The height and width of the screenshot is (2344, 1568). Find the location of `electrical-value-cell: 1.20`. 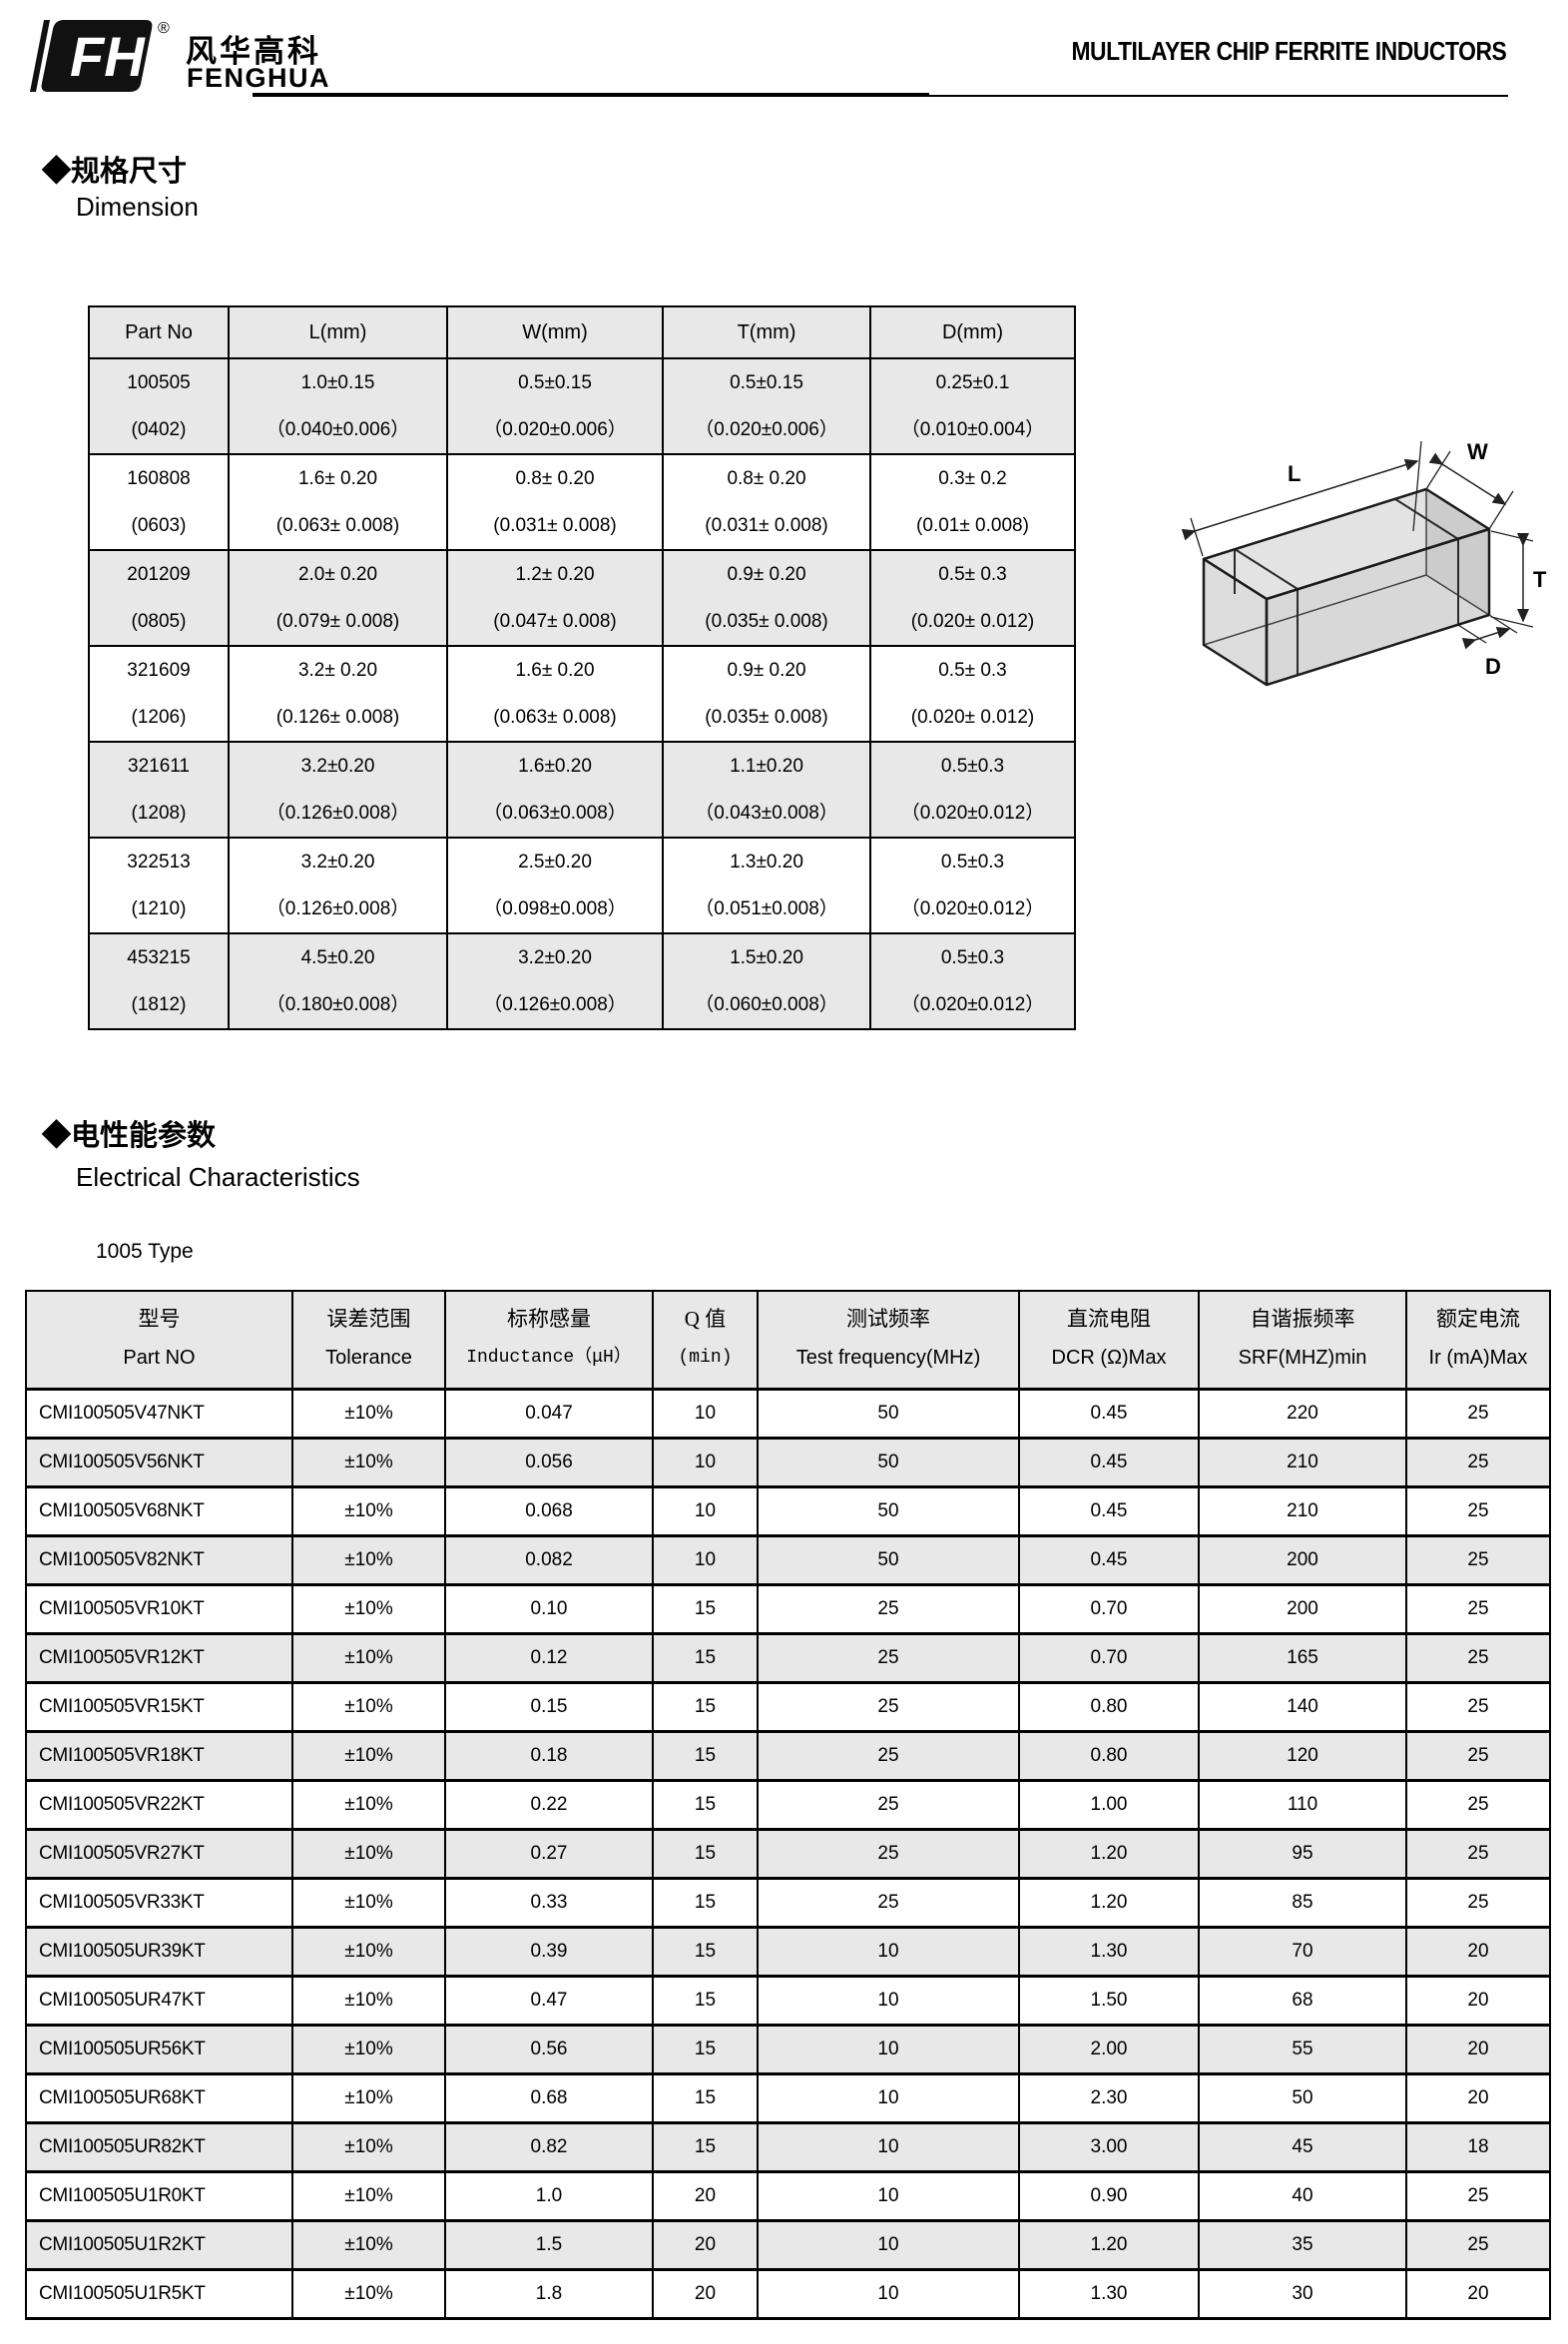

electrical-value-cell: 1.20 is located at coordinates (1109, 1903).